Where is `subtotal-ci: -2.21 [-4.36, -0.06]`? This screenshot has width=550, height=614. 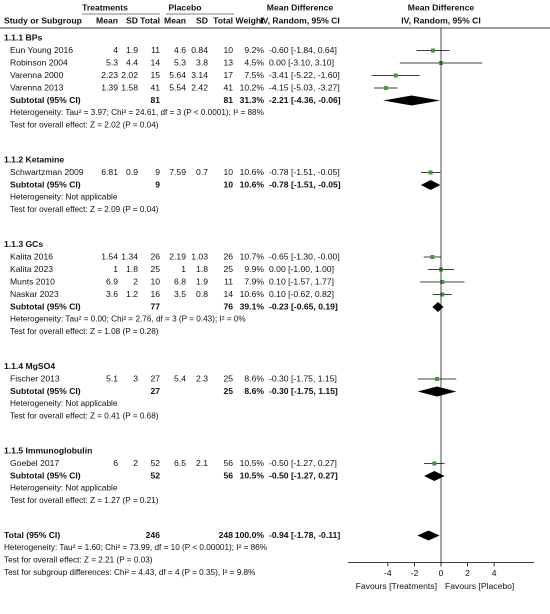
subtotal-ci: -2.21 [-4.36, -0.06] is located at coordinates (305, 100).